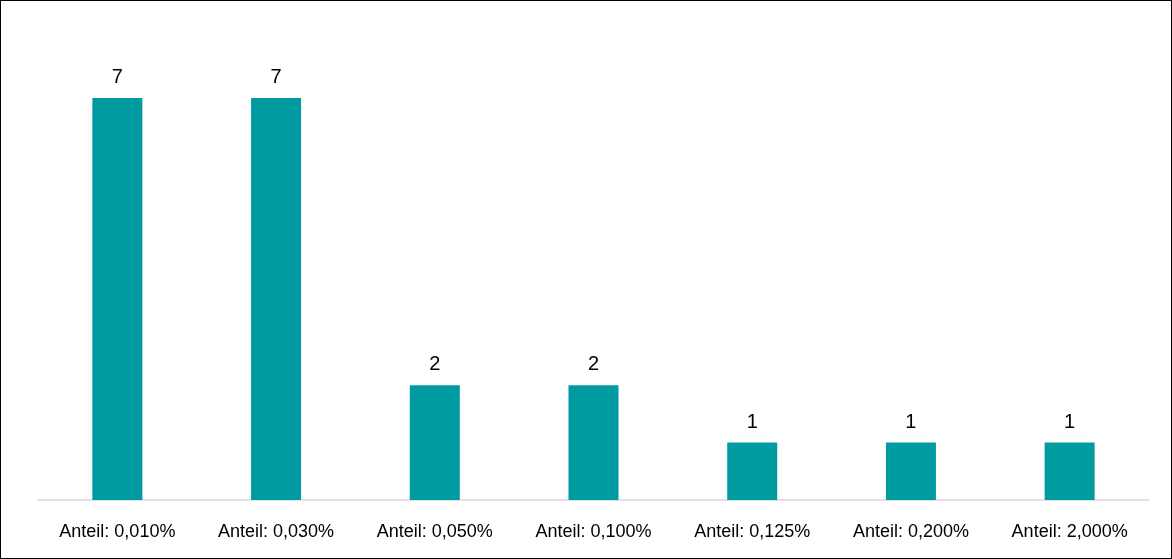 The width and height of the screenshot is (1172, 559). I want to click on x-tick-label: Anteil: 2,000%, so click(1069, 531).